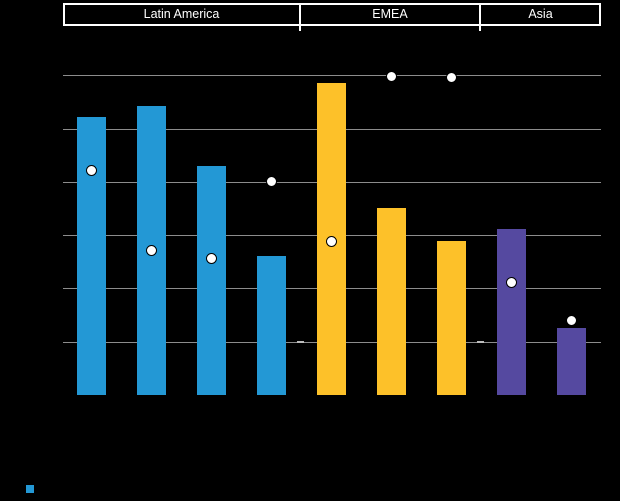 Image resolution: width=620 pixels, height=501 pixels. What do you see at coordinates (390, 14) in the screenshot?
I see `group-header-label: EMEA` at bounding box center [390, 14].